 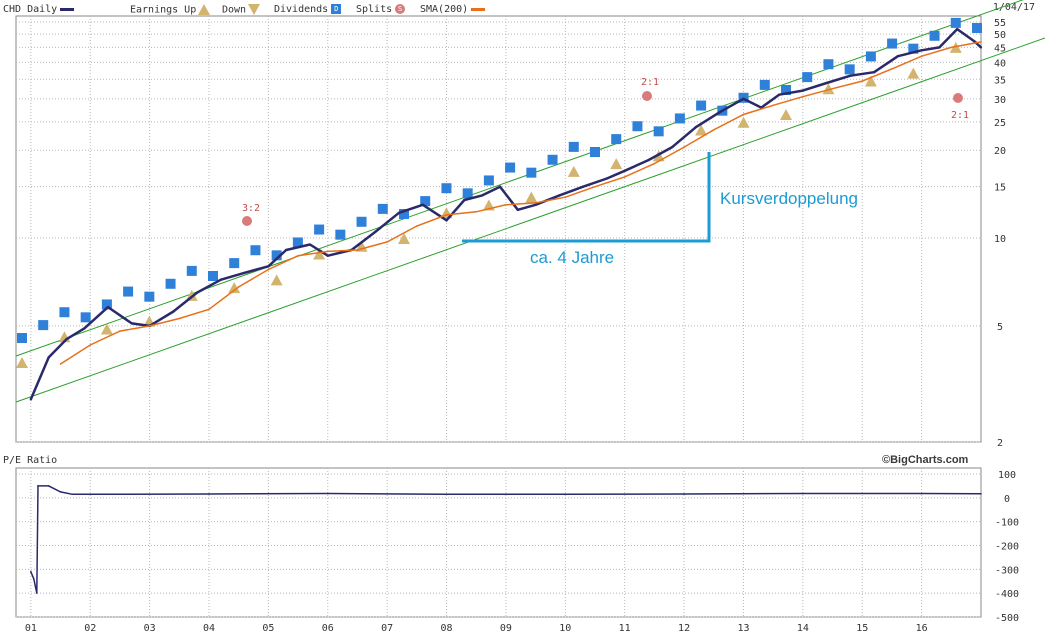 I want to click on y-tick-label: 45, so click(x=1000, y=48).